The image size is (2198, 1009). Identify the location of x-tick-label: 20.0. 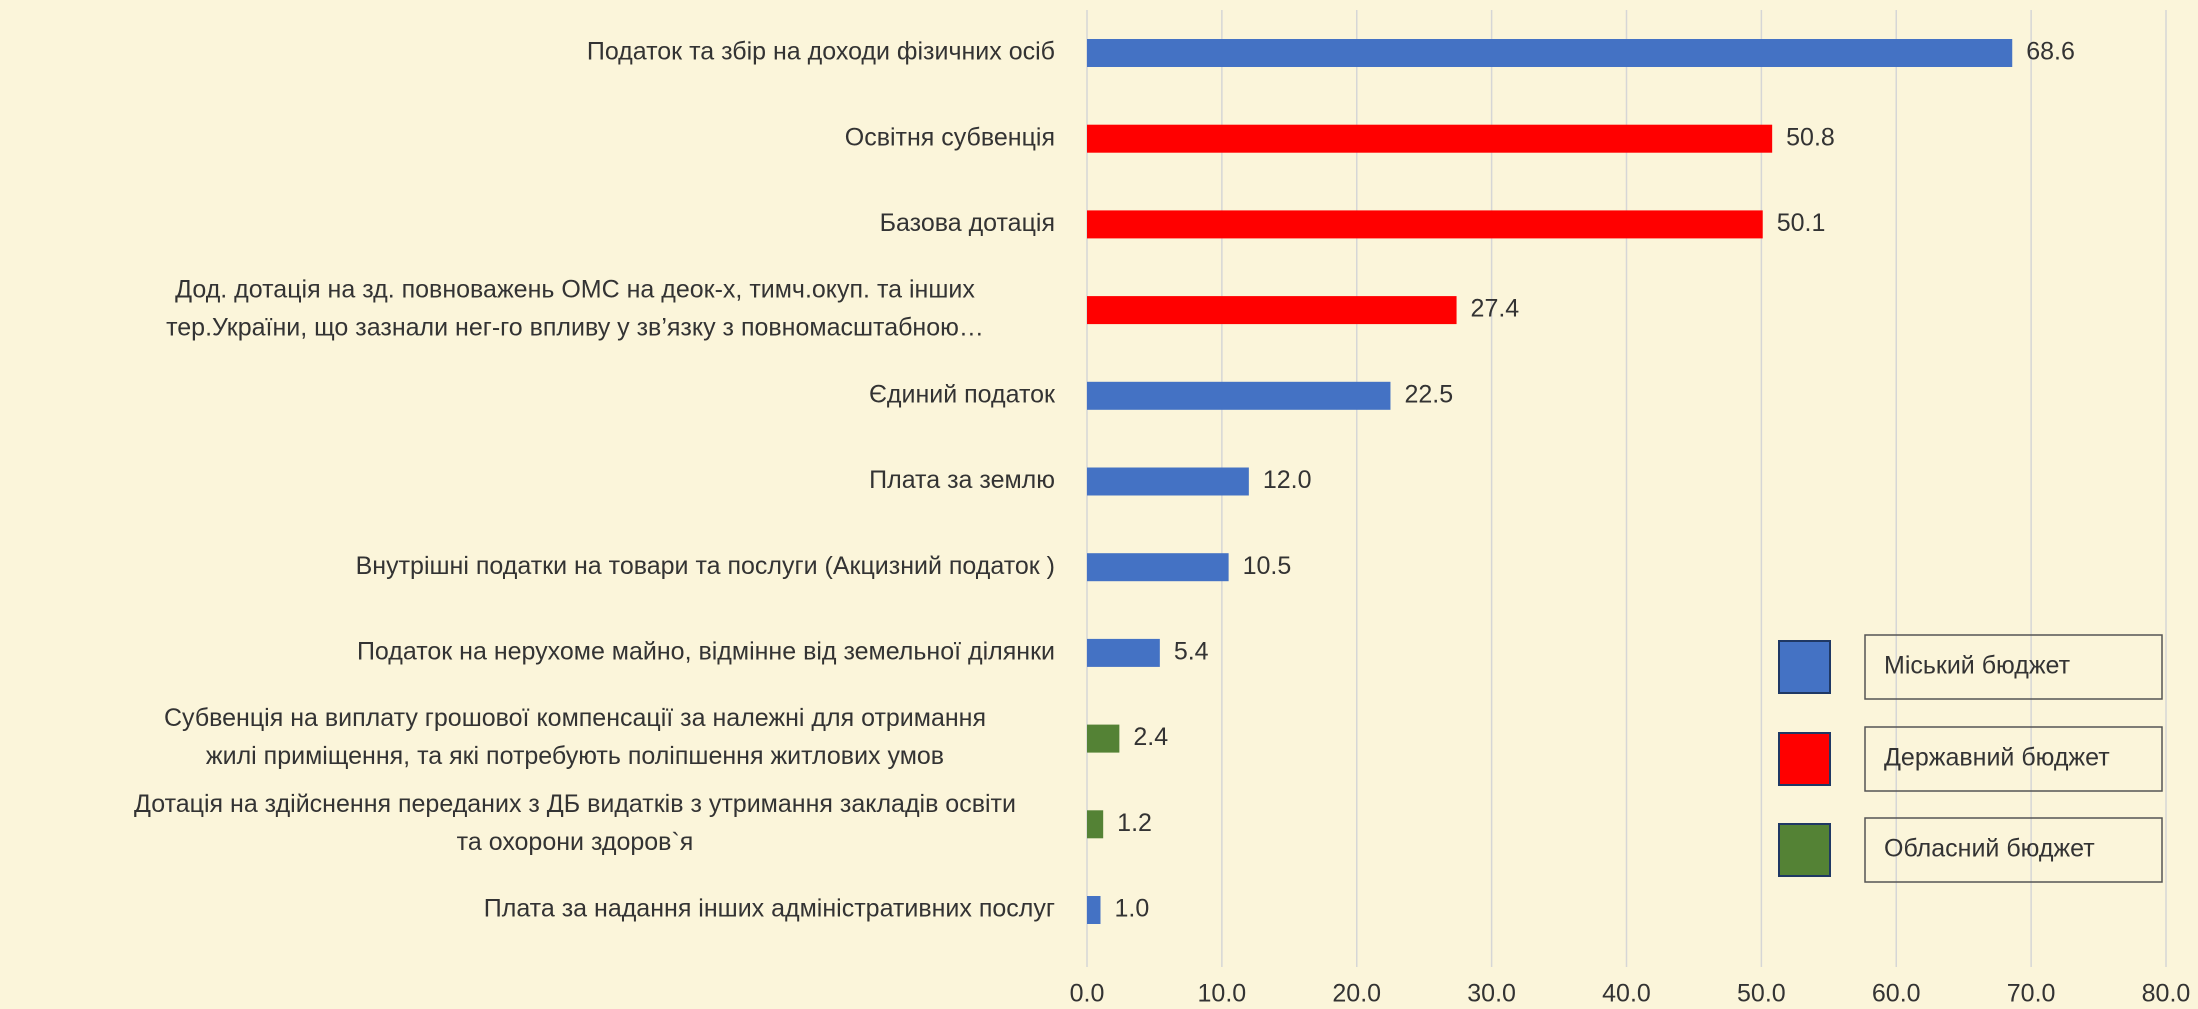
(1356, 994).